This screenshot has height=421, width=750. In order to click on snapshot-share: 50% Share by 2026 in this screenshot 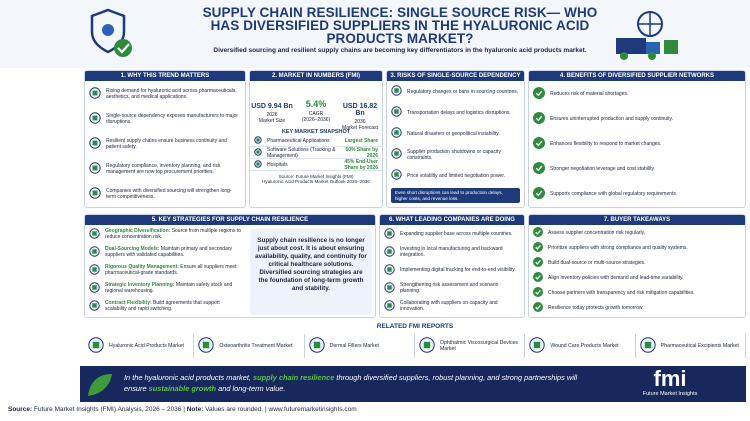, I will do `click(361, 152)`.